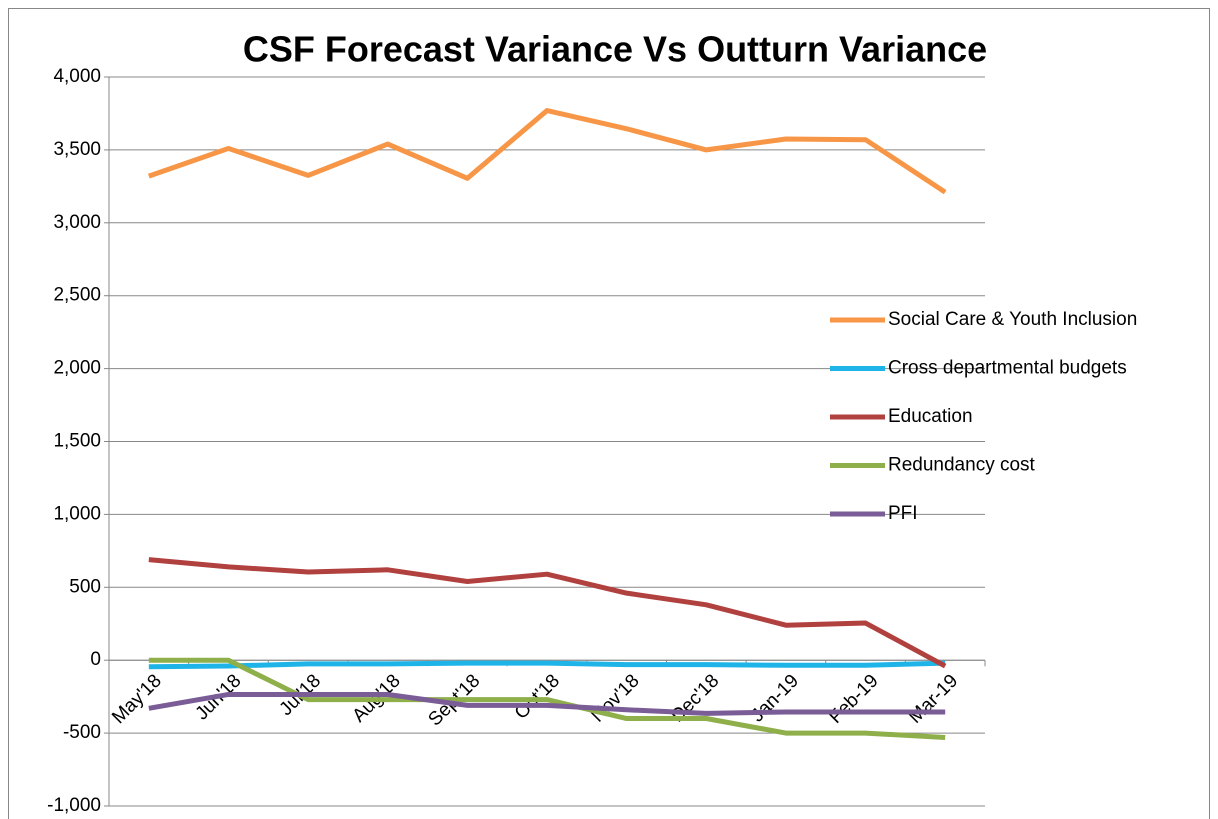 The height and width of the screenshot is (819, 1218). I want to click on y-tick-label: 2,500, so click(77, 295).